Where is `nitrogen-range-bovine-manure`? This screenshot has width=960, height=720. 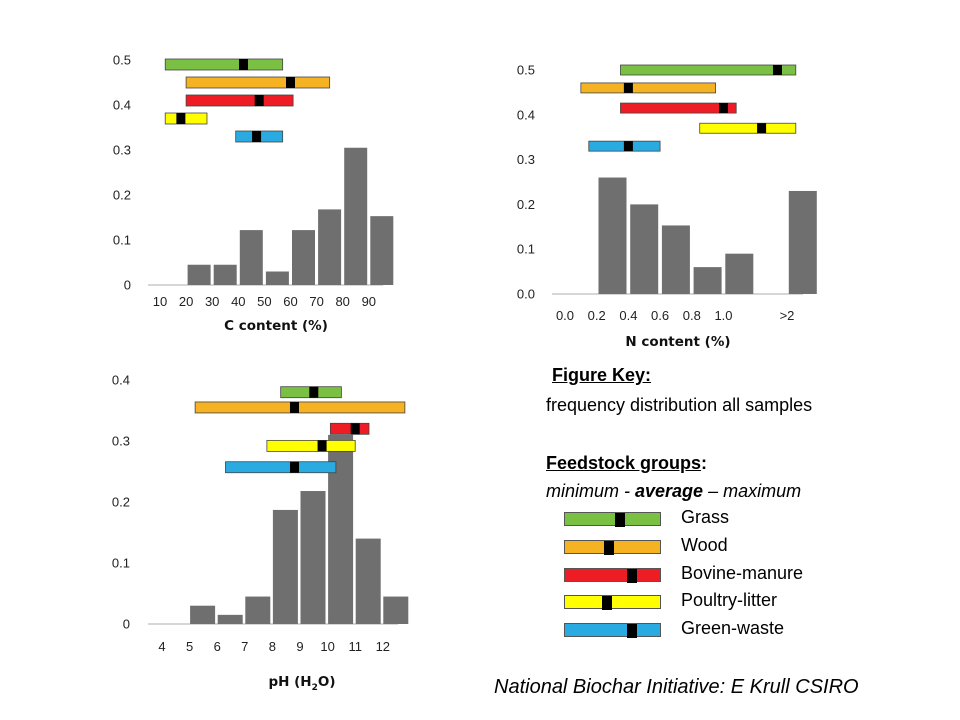
nitrogen-range-bovine-manure is located at coordinates (678, 108).